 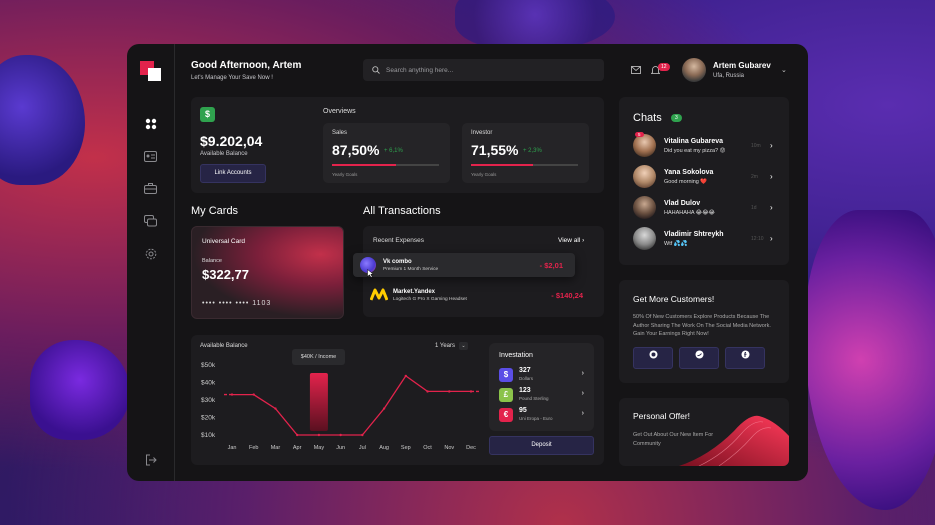 I want to click on investment-row: £ 123 Pound Sterling ›, so click(x=543, y=395).